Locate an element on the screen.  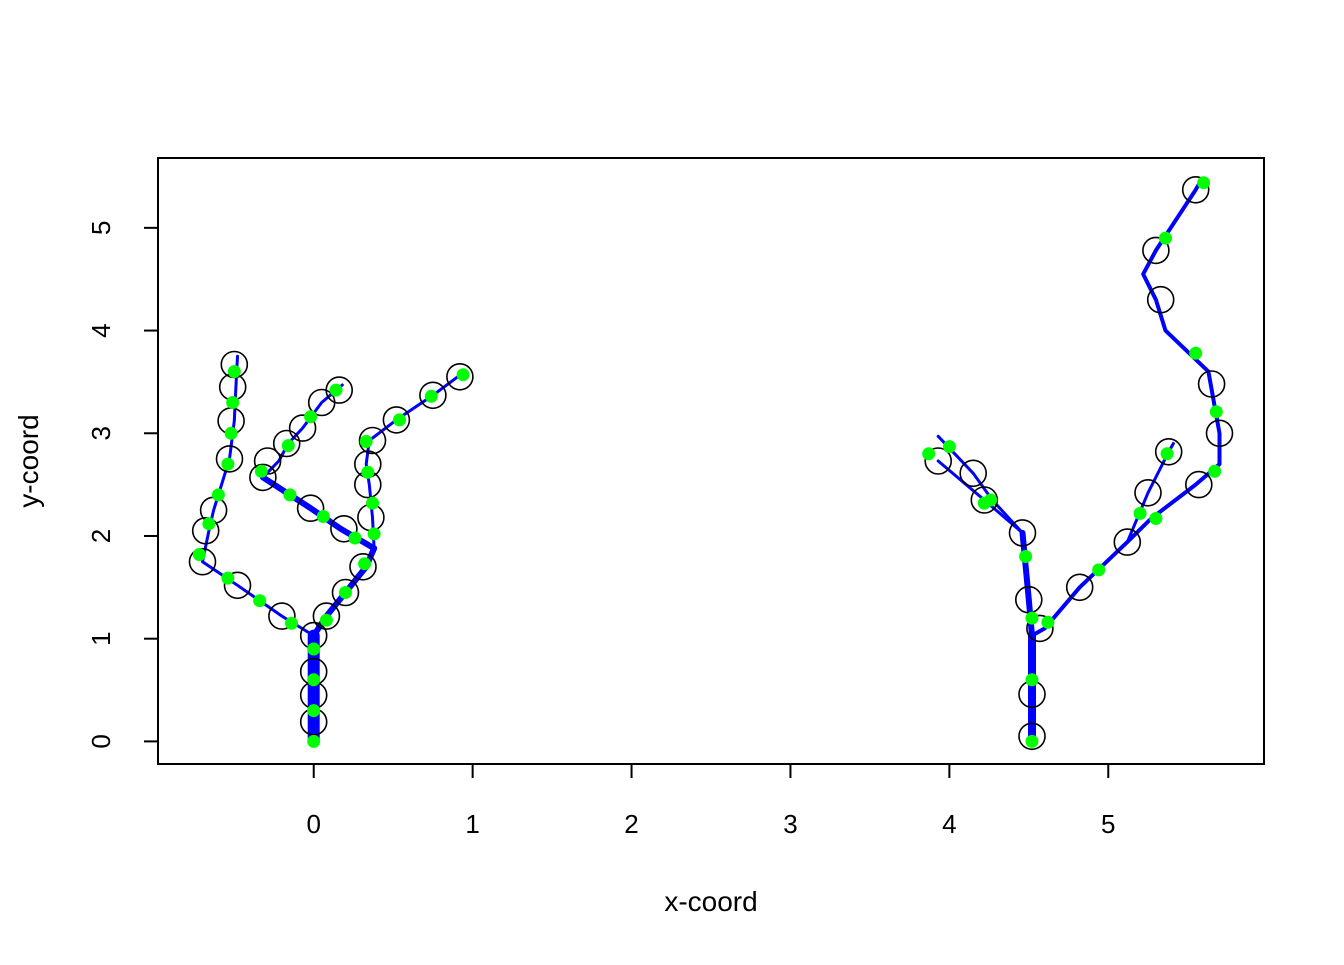
y-tick-label: 4 is located at coordinates (101, 330).